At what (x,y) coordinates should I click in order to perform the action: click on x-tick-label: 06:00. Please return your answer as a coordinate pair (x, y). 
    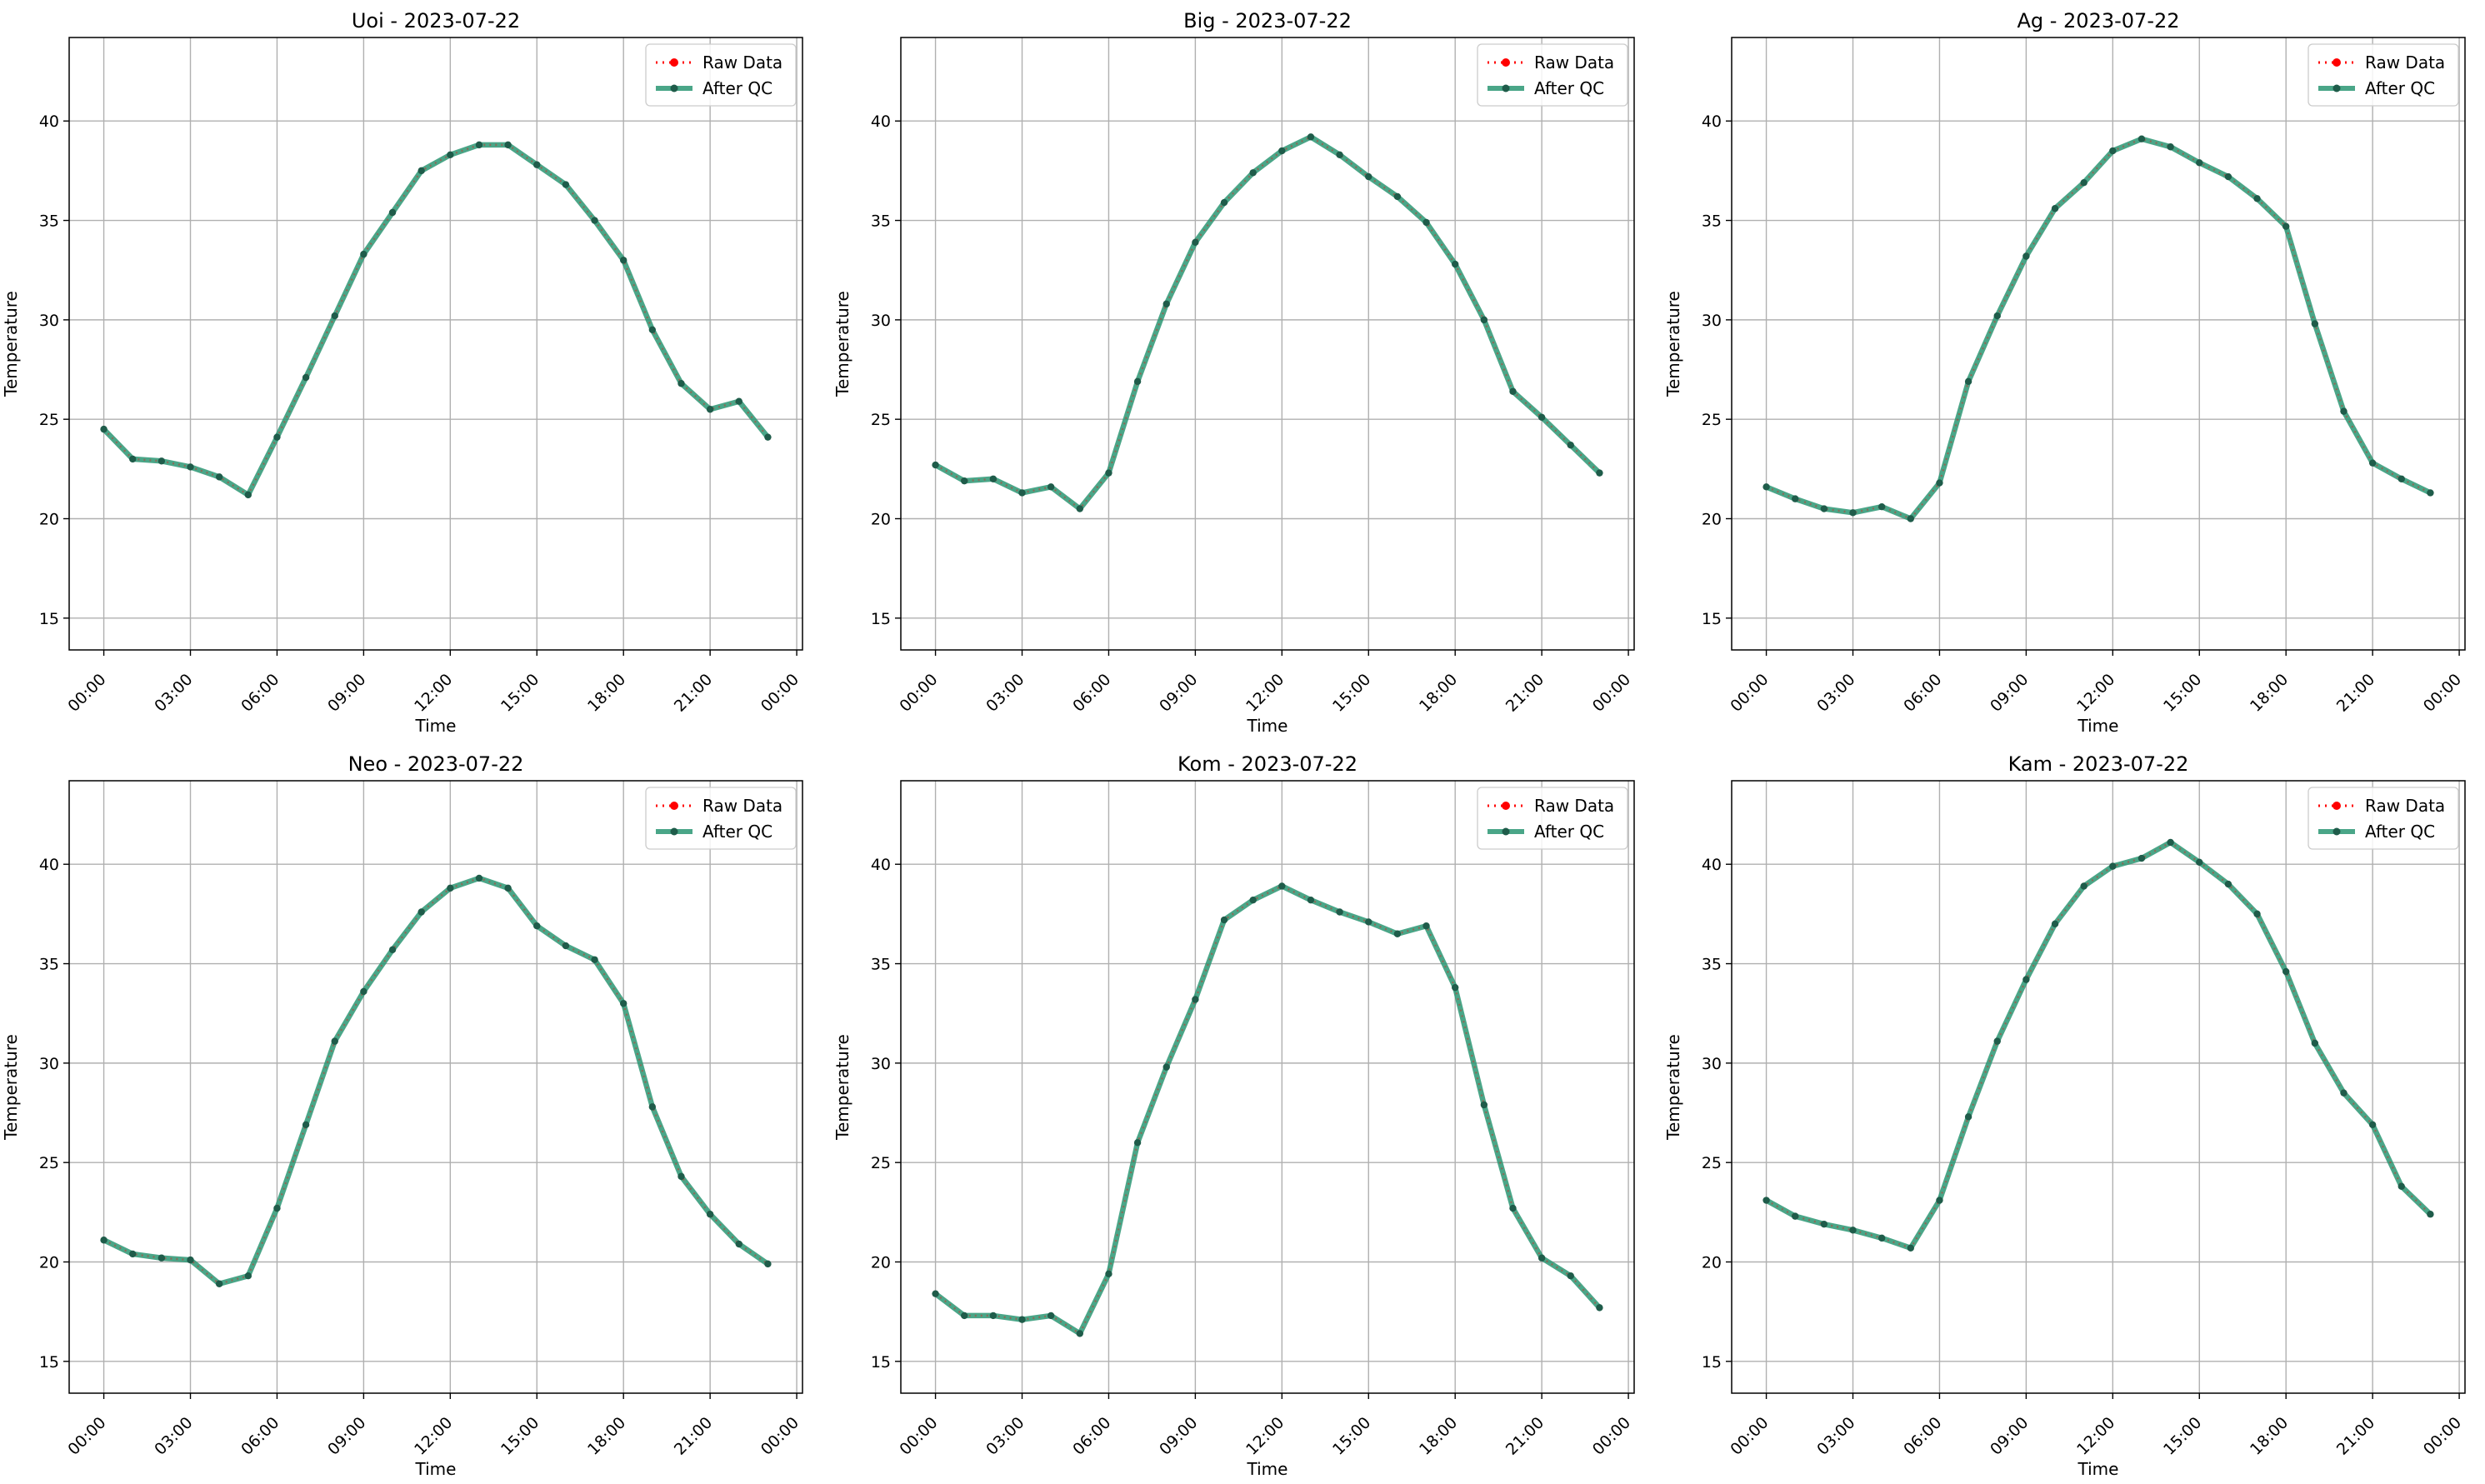
    Looking at the image, I should click on (1091, 692).